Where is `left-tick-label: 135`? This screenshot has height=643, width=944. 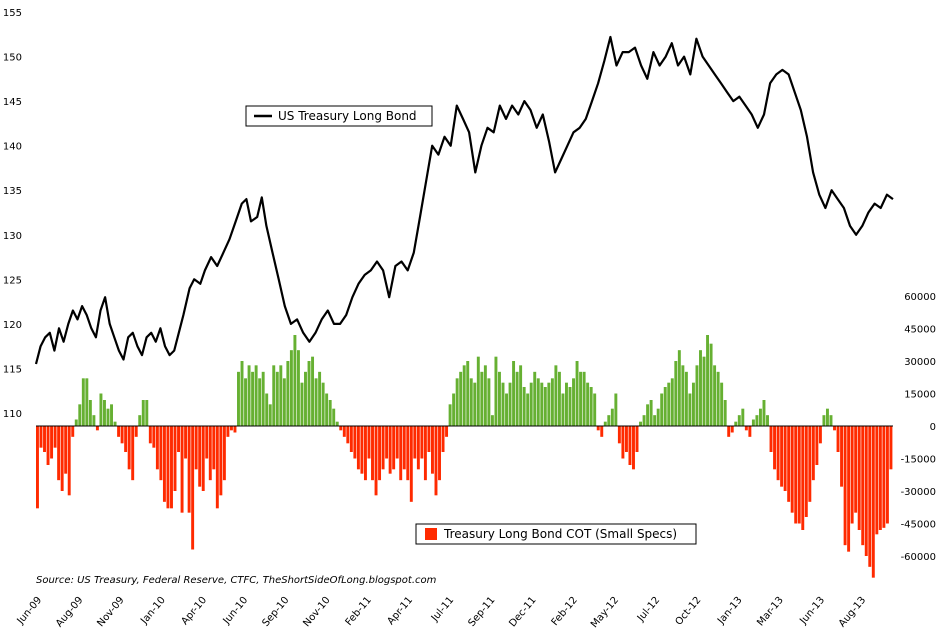 left-tick-label: 135 is located at coordinates (12, 191).